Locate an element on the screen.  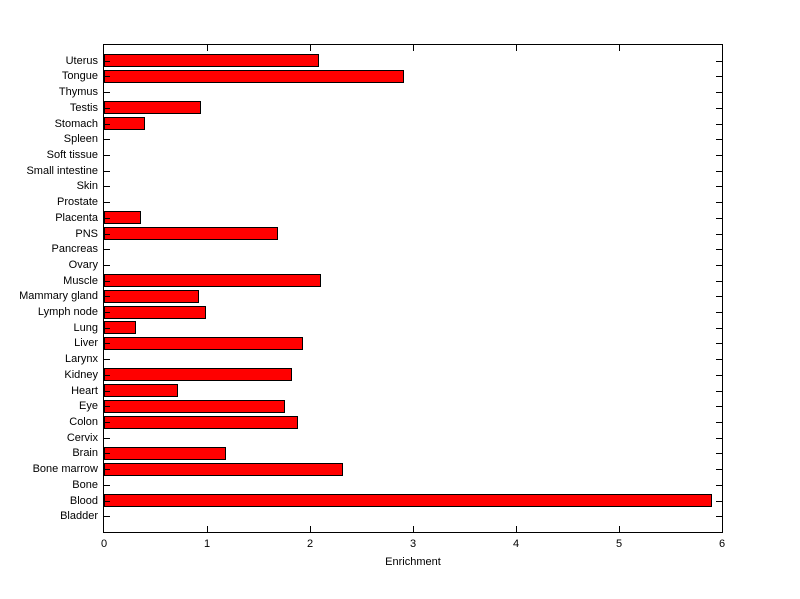
y-tick-label: PNS is located at coordinates (86, 233).